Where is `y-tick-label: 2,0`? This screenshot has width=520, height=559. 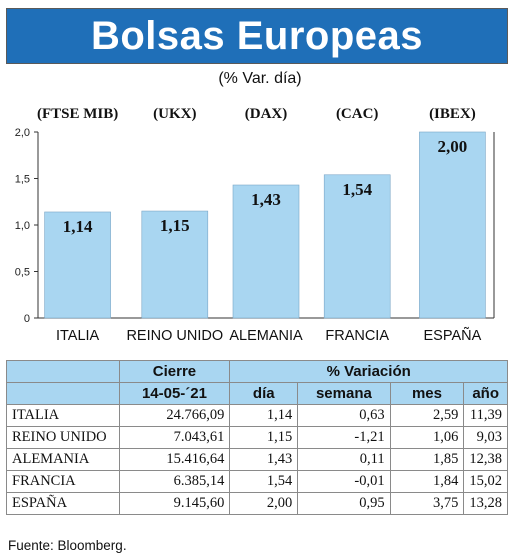
y-tick-label: 2,0 is located at coordinates (22, 133).